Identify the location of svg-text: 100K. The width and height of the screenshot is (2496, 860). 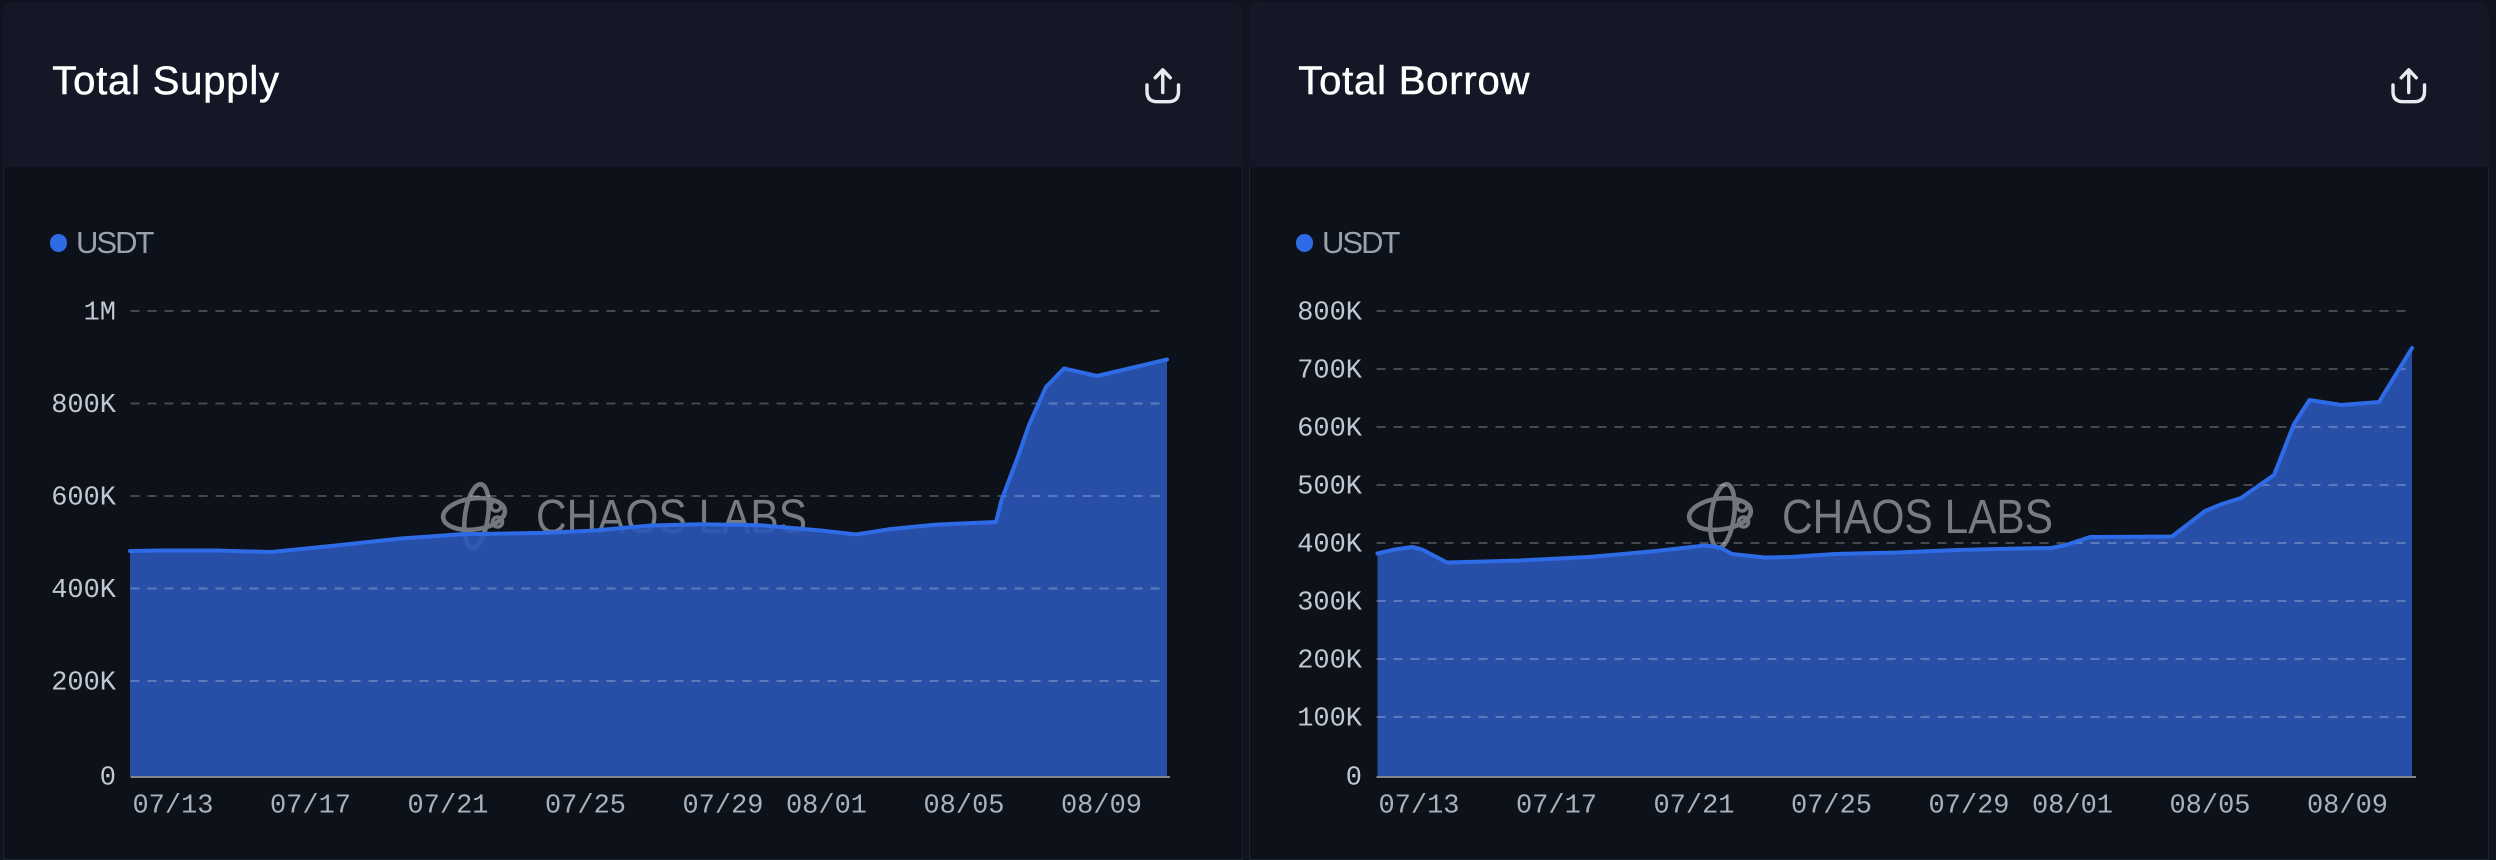
(1330, 720).